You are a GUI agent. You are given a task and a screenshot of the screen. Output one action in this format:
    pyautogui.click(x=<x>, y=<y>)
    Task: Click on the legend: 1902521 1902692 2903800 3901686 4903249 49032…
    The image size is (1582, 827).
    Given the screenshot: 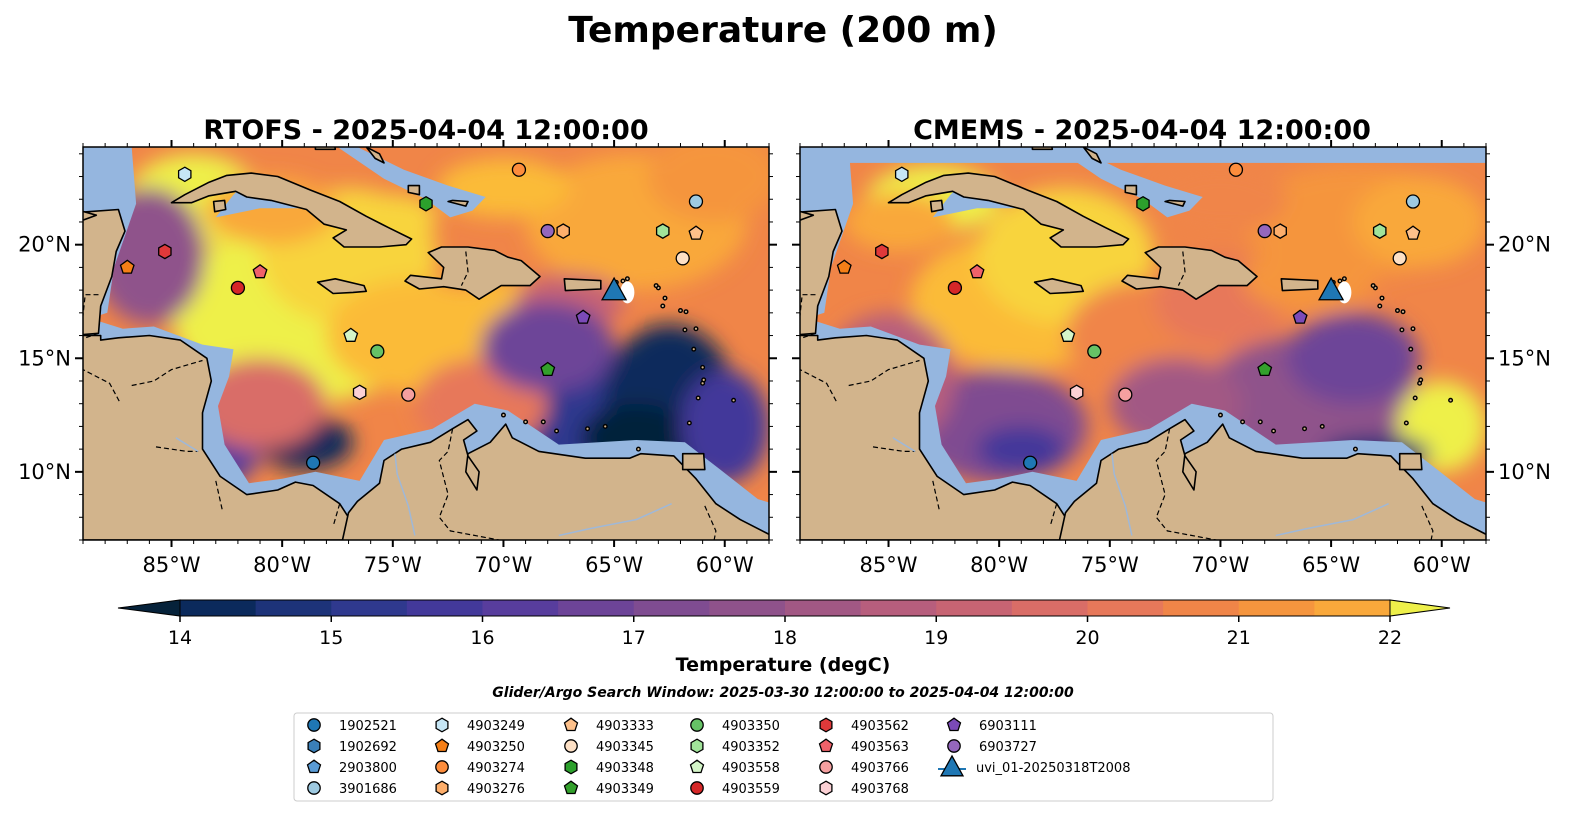 What is the action you would take?
    pyautogui.click(x=783, y=757)
    